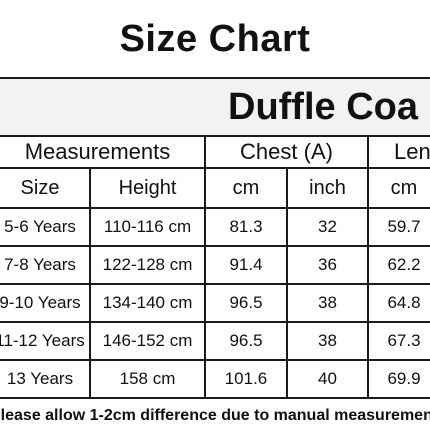 This screenshot has height=430, width=430. What do you see at coordinates (404, 340) in the screenshot?
I see `table-cell-length-cm: 67.3` at bounding box center [404, 340].